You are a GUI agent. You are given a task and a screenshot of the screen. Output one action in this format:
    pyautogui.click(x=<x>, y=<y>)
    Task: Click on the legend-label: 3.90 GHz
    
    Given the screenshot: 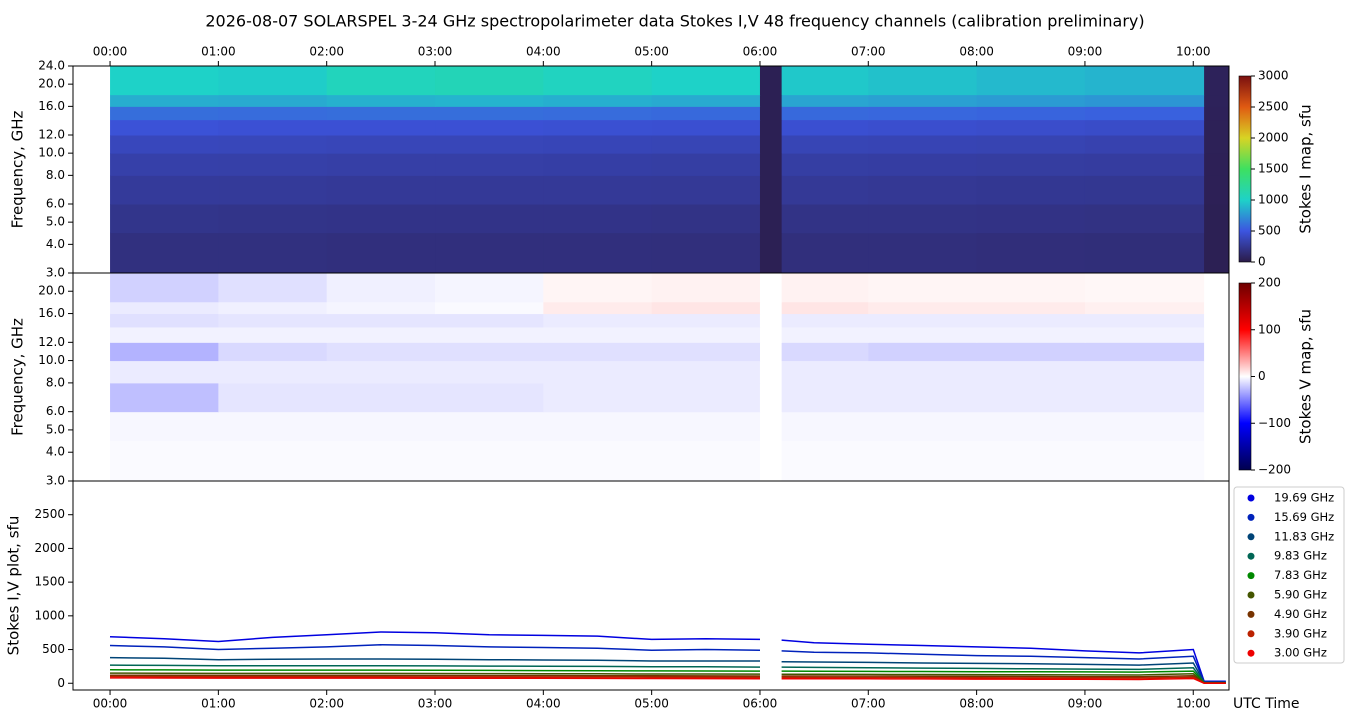 What is the action you would take?
    pyautogui.click(x=1300, y=633)
    